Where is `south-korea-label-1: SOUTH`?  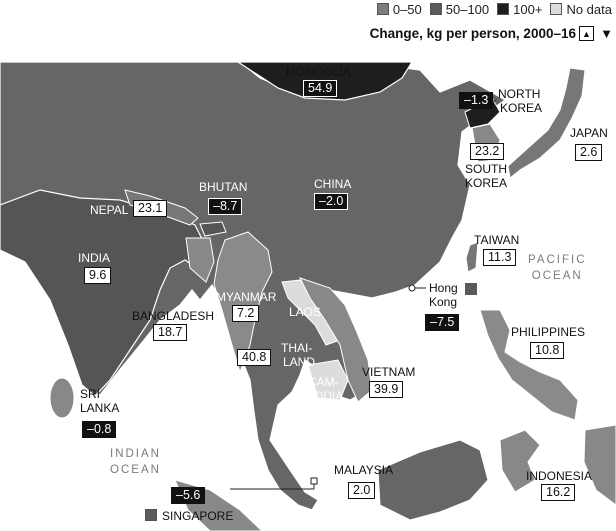
south-korea-label-1: SOUTH is located at coordinates (486, 169).